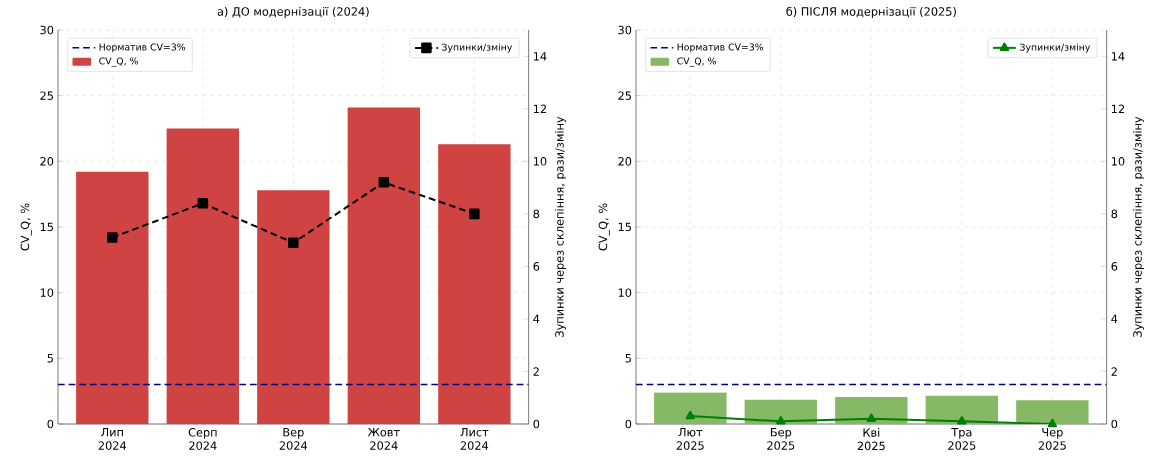  I want to click on x-tick-label: Бер 2025, so click(781, 439).